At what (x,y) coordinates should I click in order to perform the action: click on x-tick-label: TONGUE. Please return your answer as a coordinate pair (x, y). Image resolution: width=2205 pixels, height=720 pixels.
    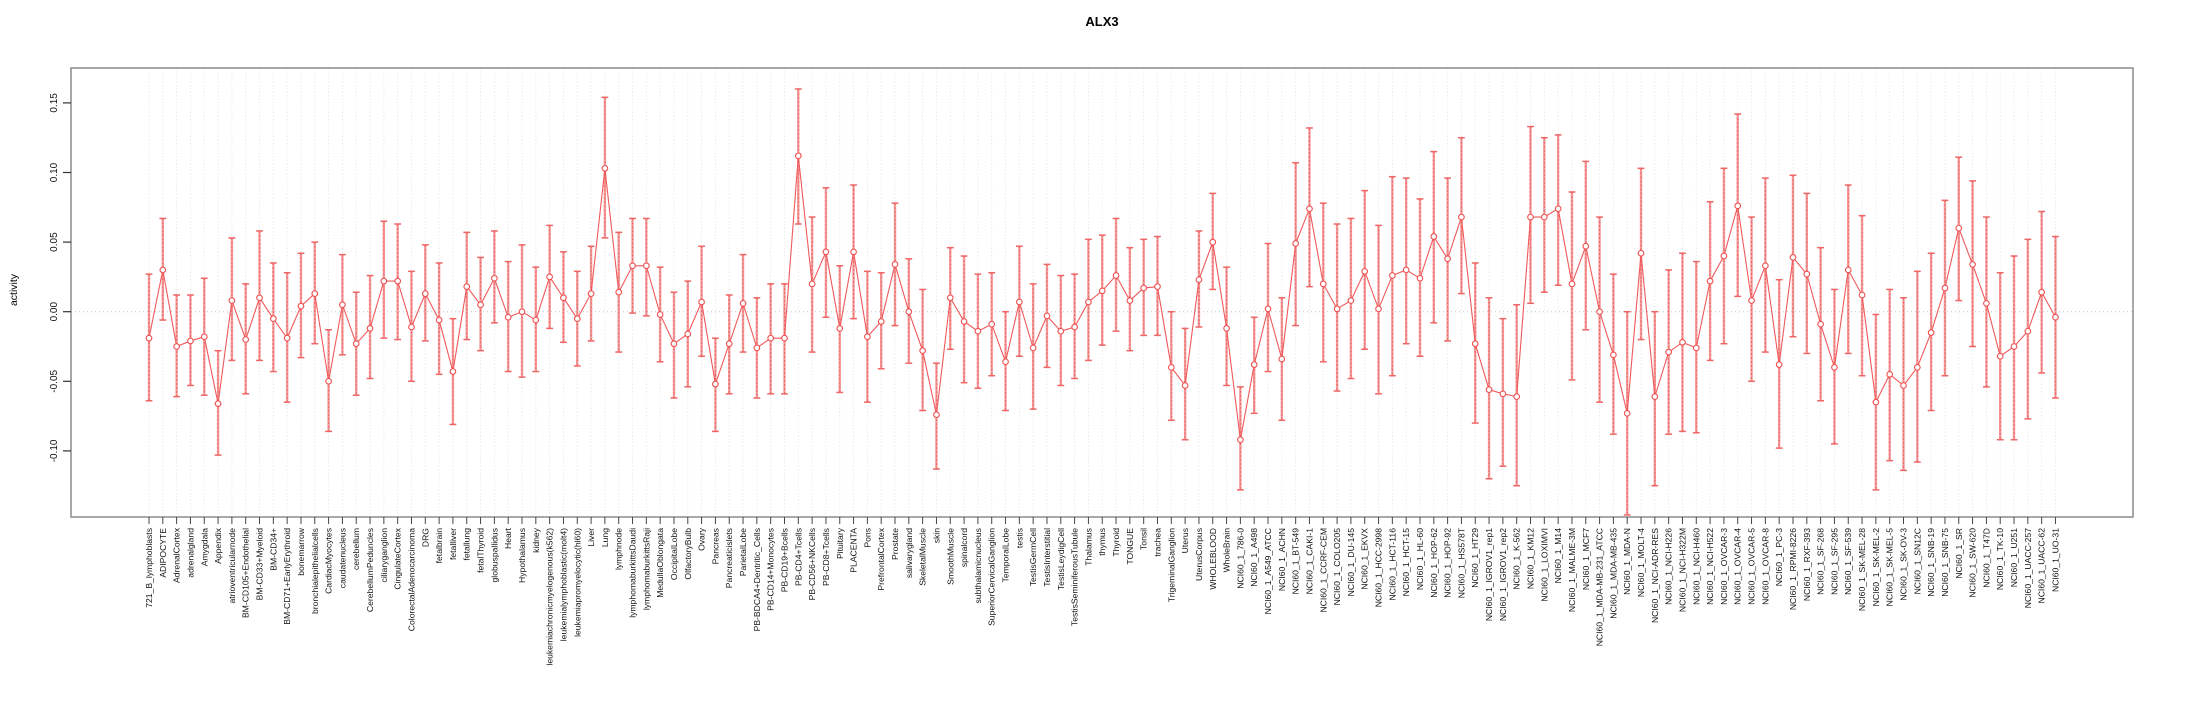
    Looking at the image, I should click on (1130, 546).